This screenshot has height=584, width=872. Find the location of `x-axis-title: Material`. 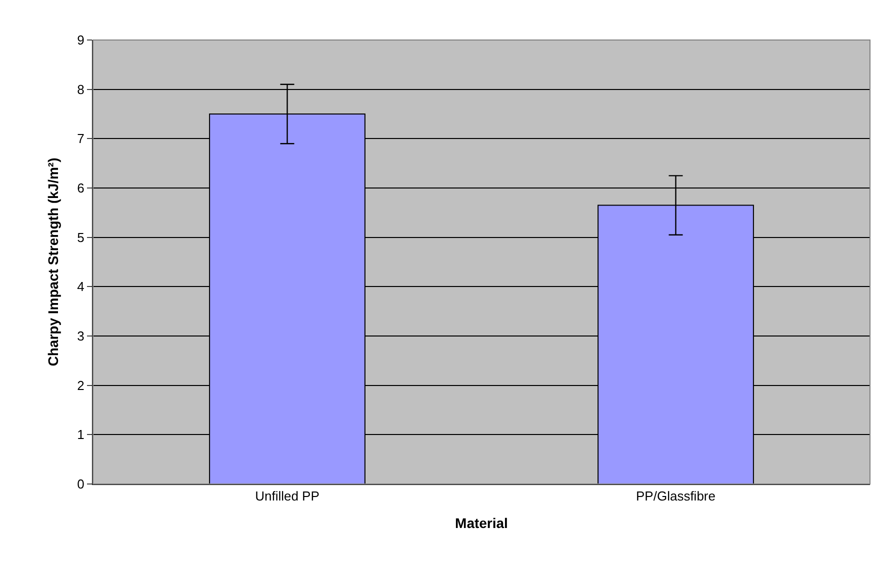

x-axis-title: Material is located at coordinates (481, 522).